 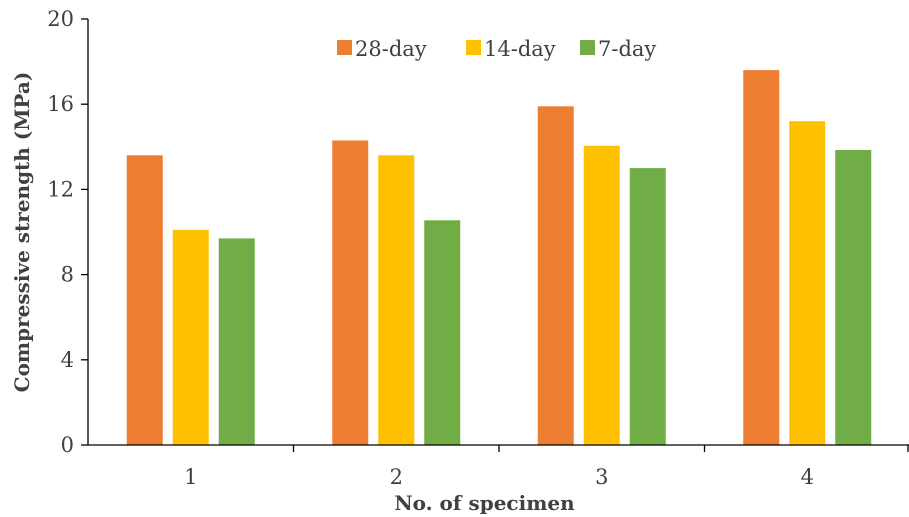 What do you see at coordinates (601, 477) in the screenshot?
I see `x-tick-label: 3` at bounding box center [601, 477].